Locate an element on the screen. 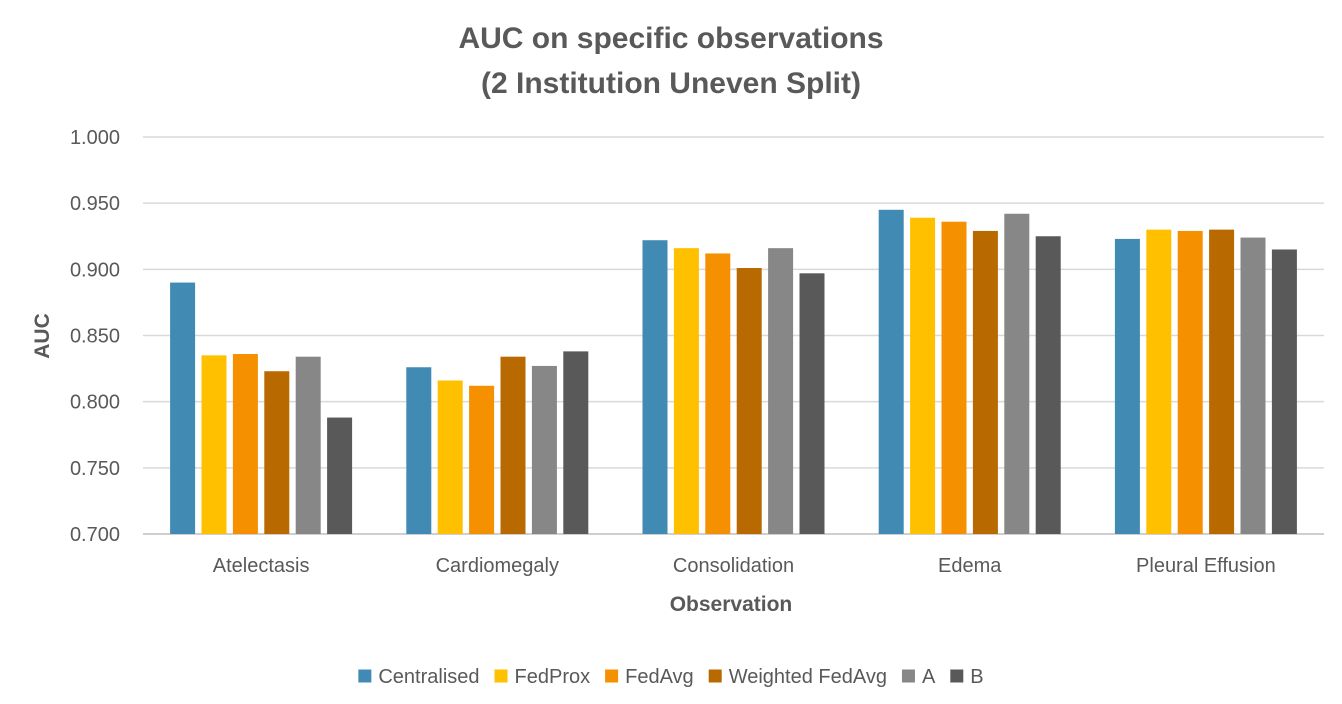 The width and height of the screenshot is (1342, 704). legend-item: FedAvg is located at coordinates (649, 677).